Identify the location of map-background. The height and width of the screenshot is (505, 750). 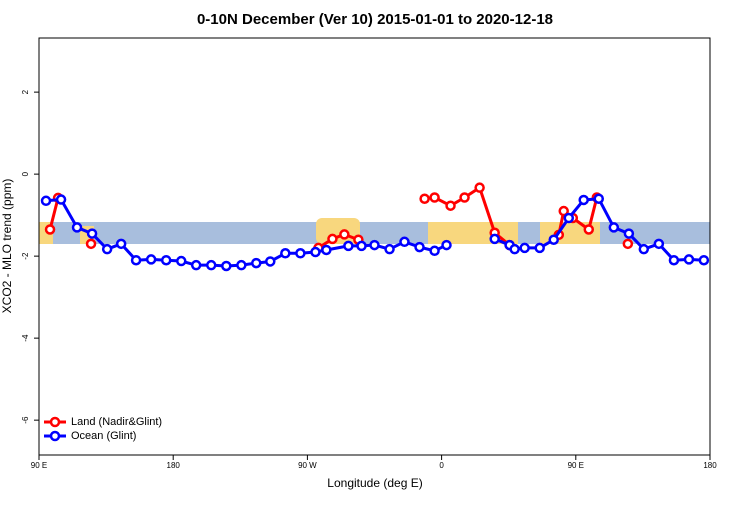
(374, 231).